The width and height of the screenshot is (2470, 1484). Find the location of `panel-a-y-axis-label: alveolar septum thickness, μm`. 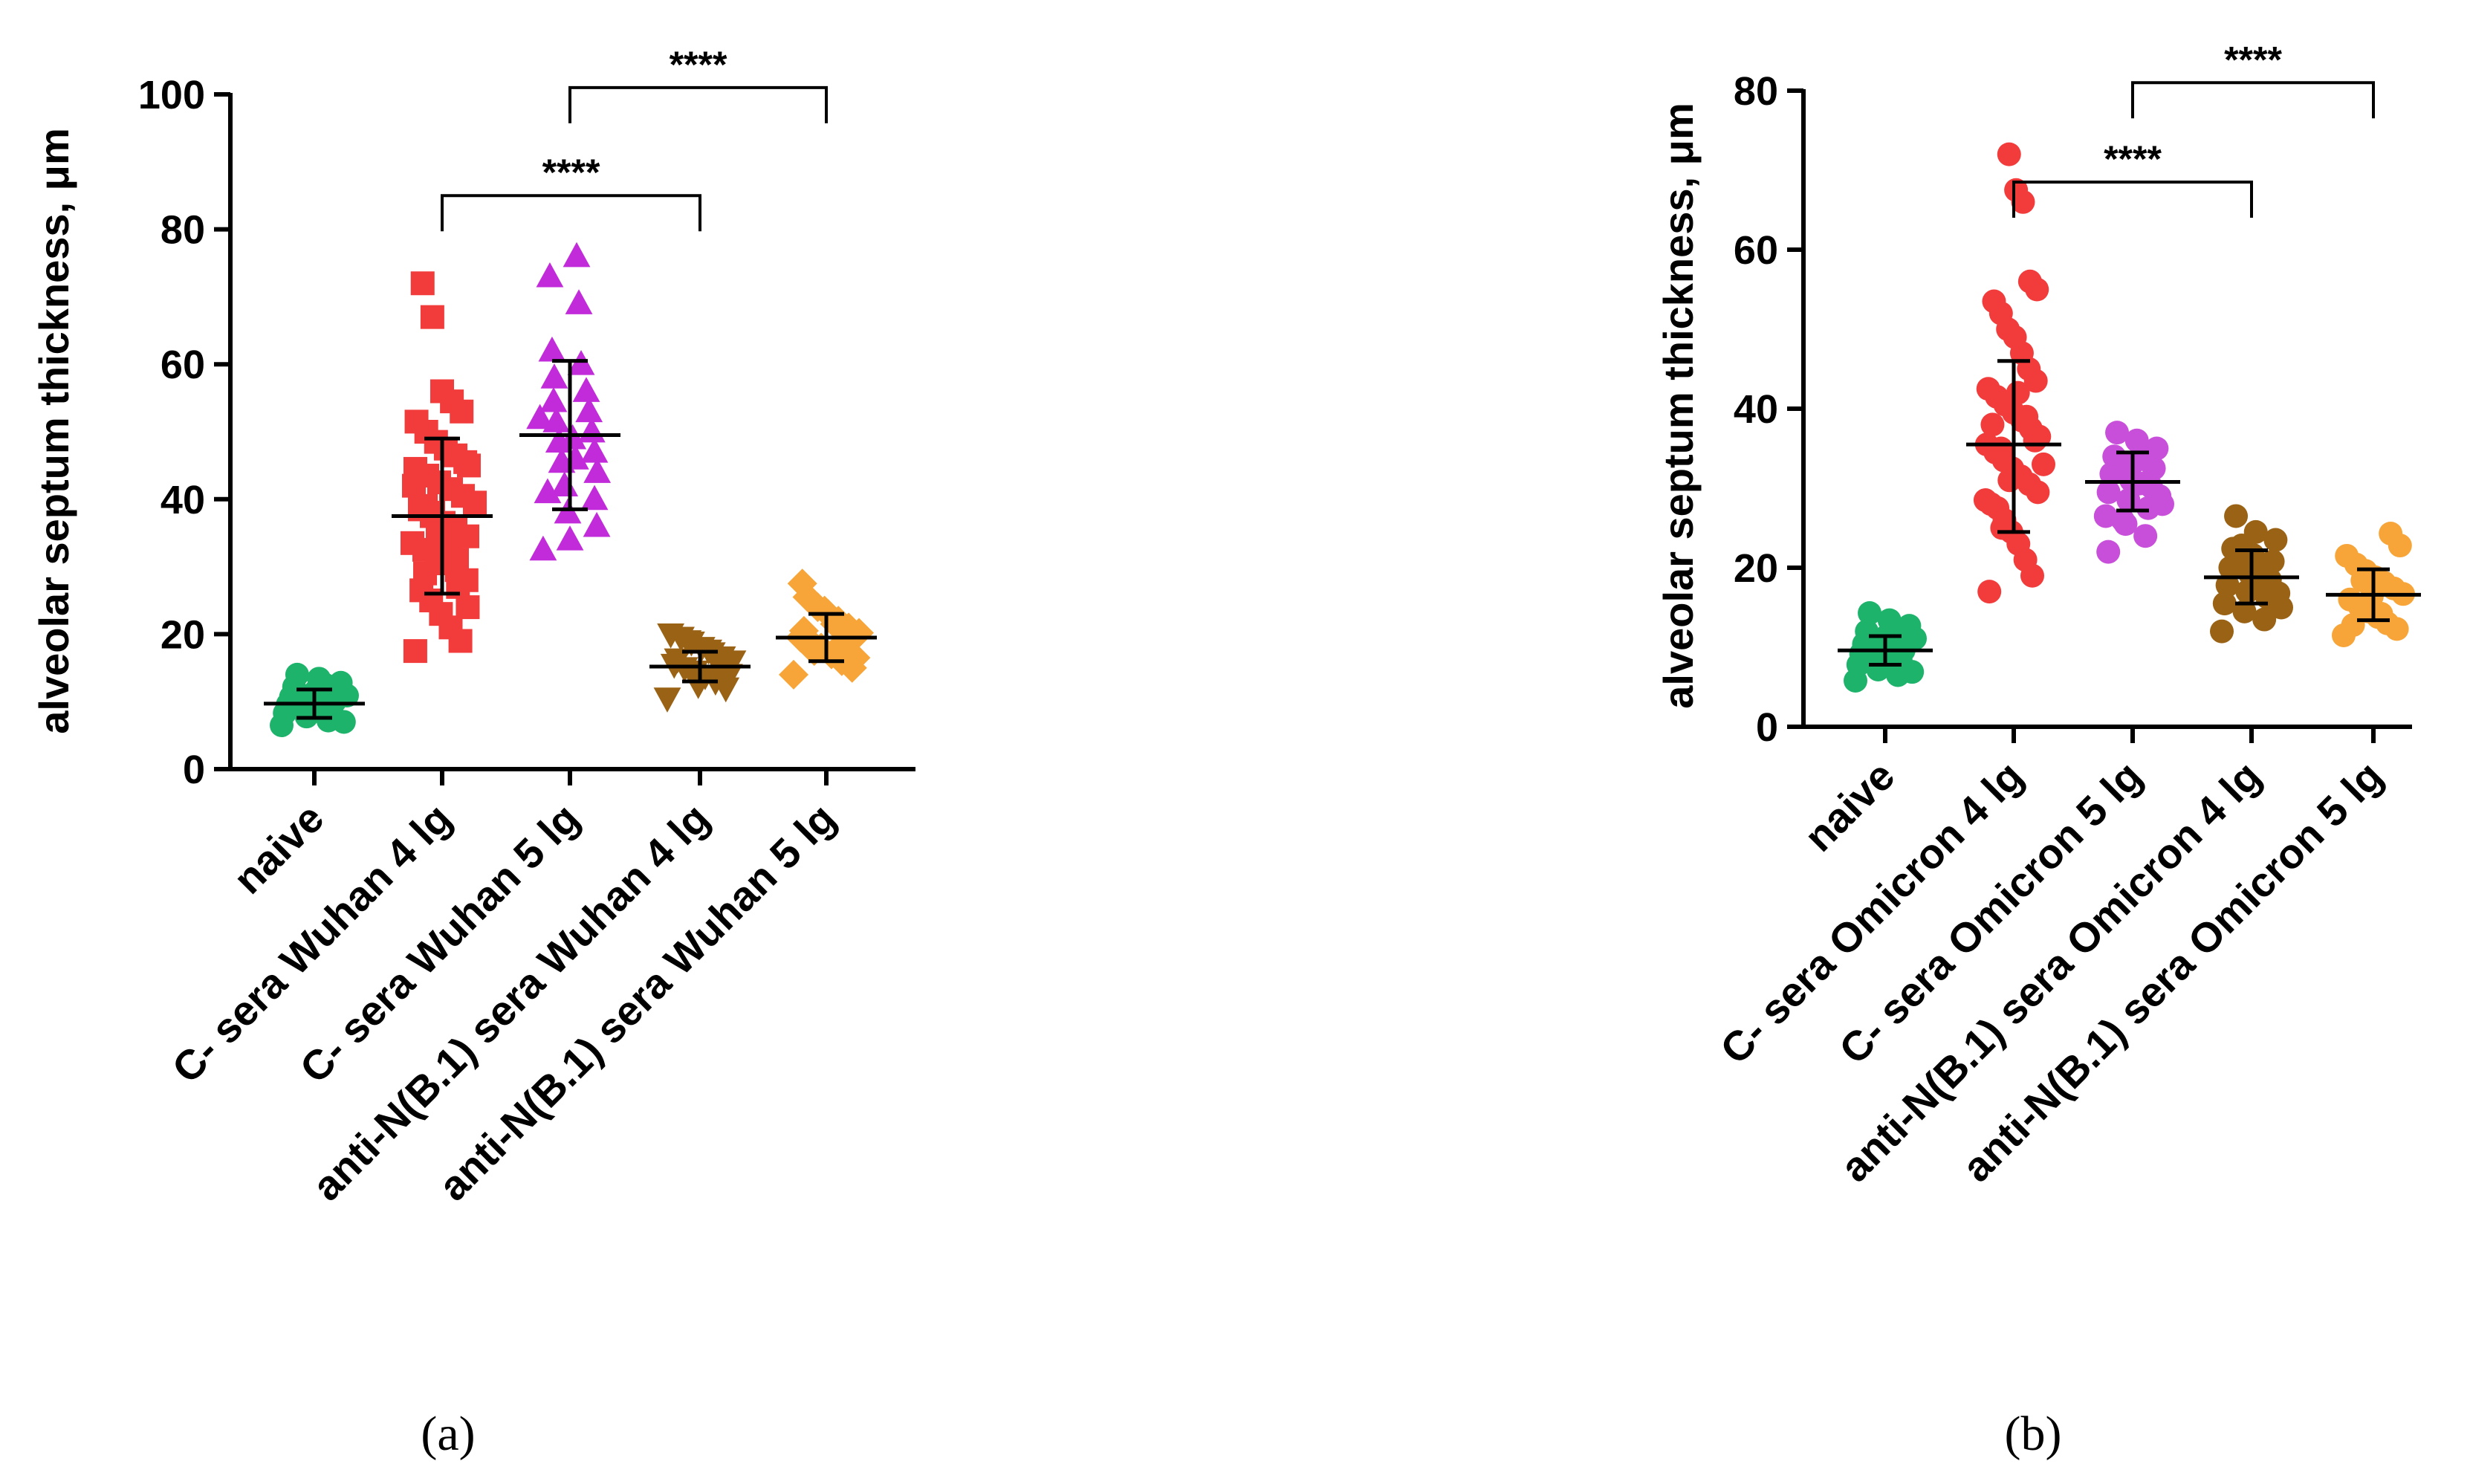

panel-a-y-axis-label: alveolar septum thickness, μm is located at coordinates (53, 430).